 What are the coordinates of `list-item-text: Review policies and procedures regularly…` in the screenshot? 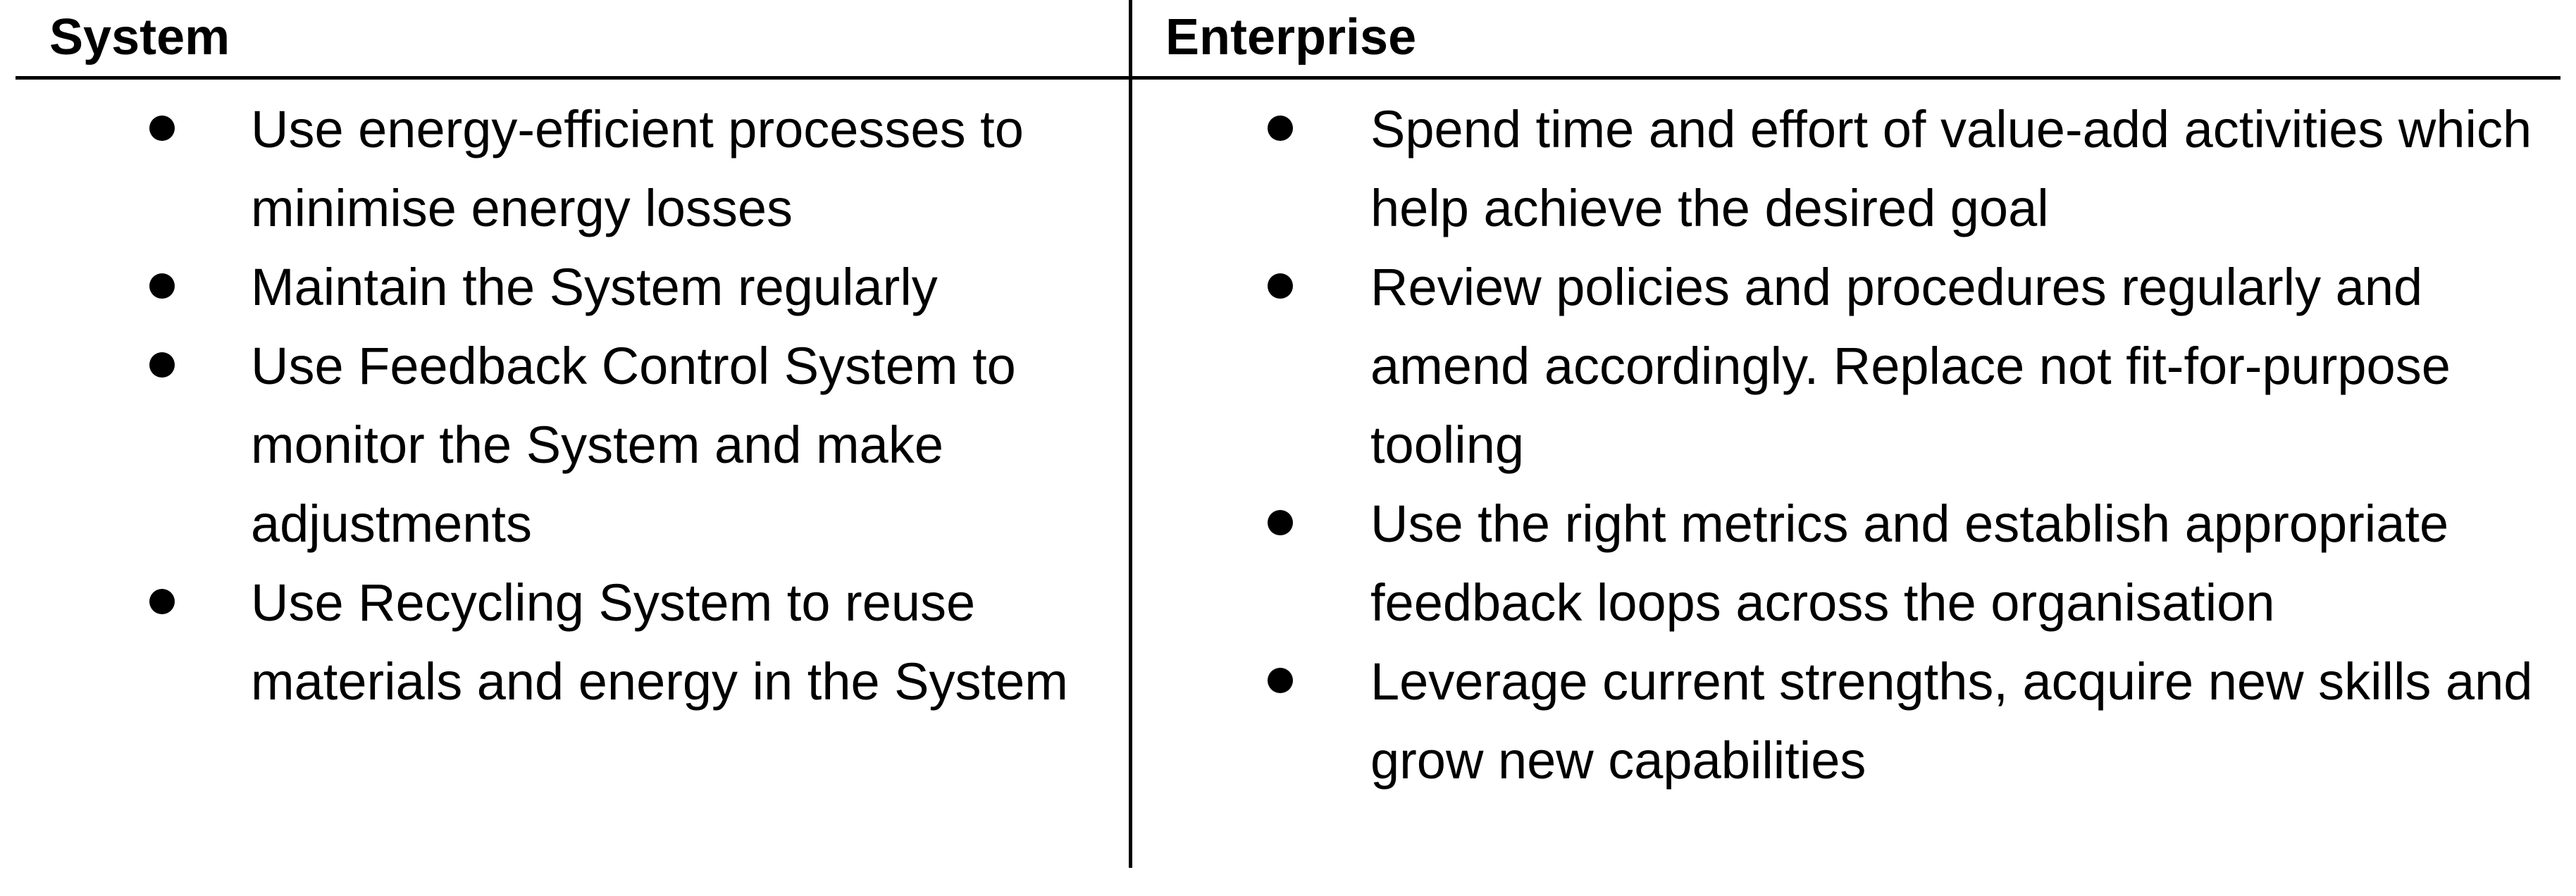 It's located at (1910, 366).